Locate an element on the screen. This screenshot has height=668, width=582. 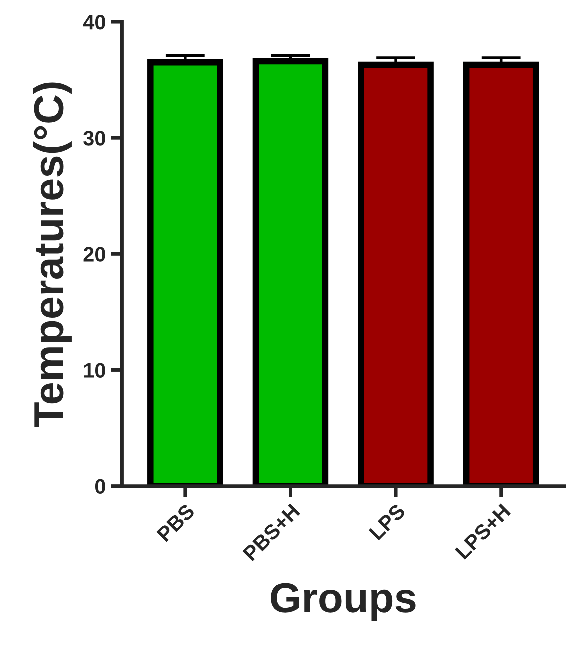
y-tick-label: 40 is located at coordinates (94, 22).